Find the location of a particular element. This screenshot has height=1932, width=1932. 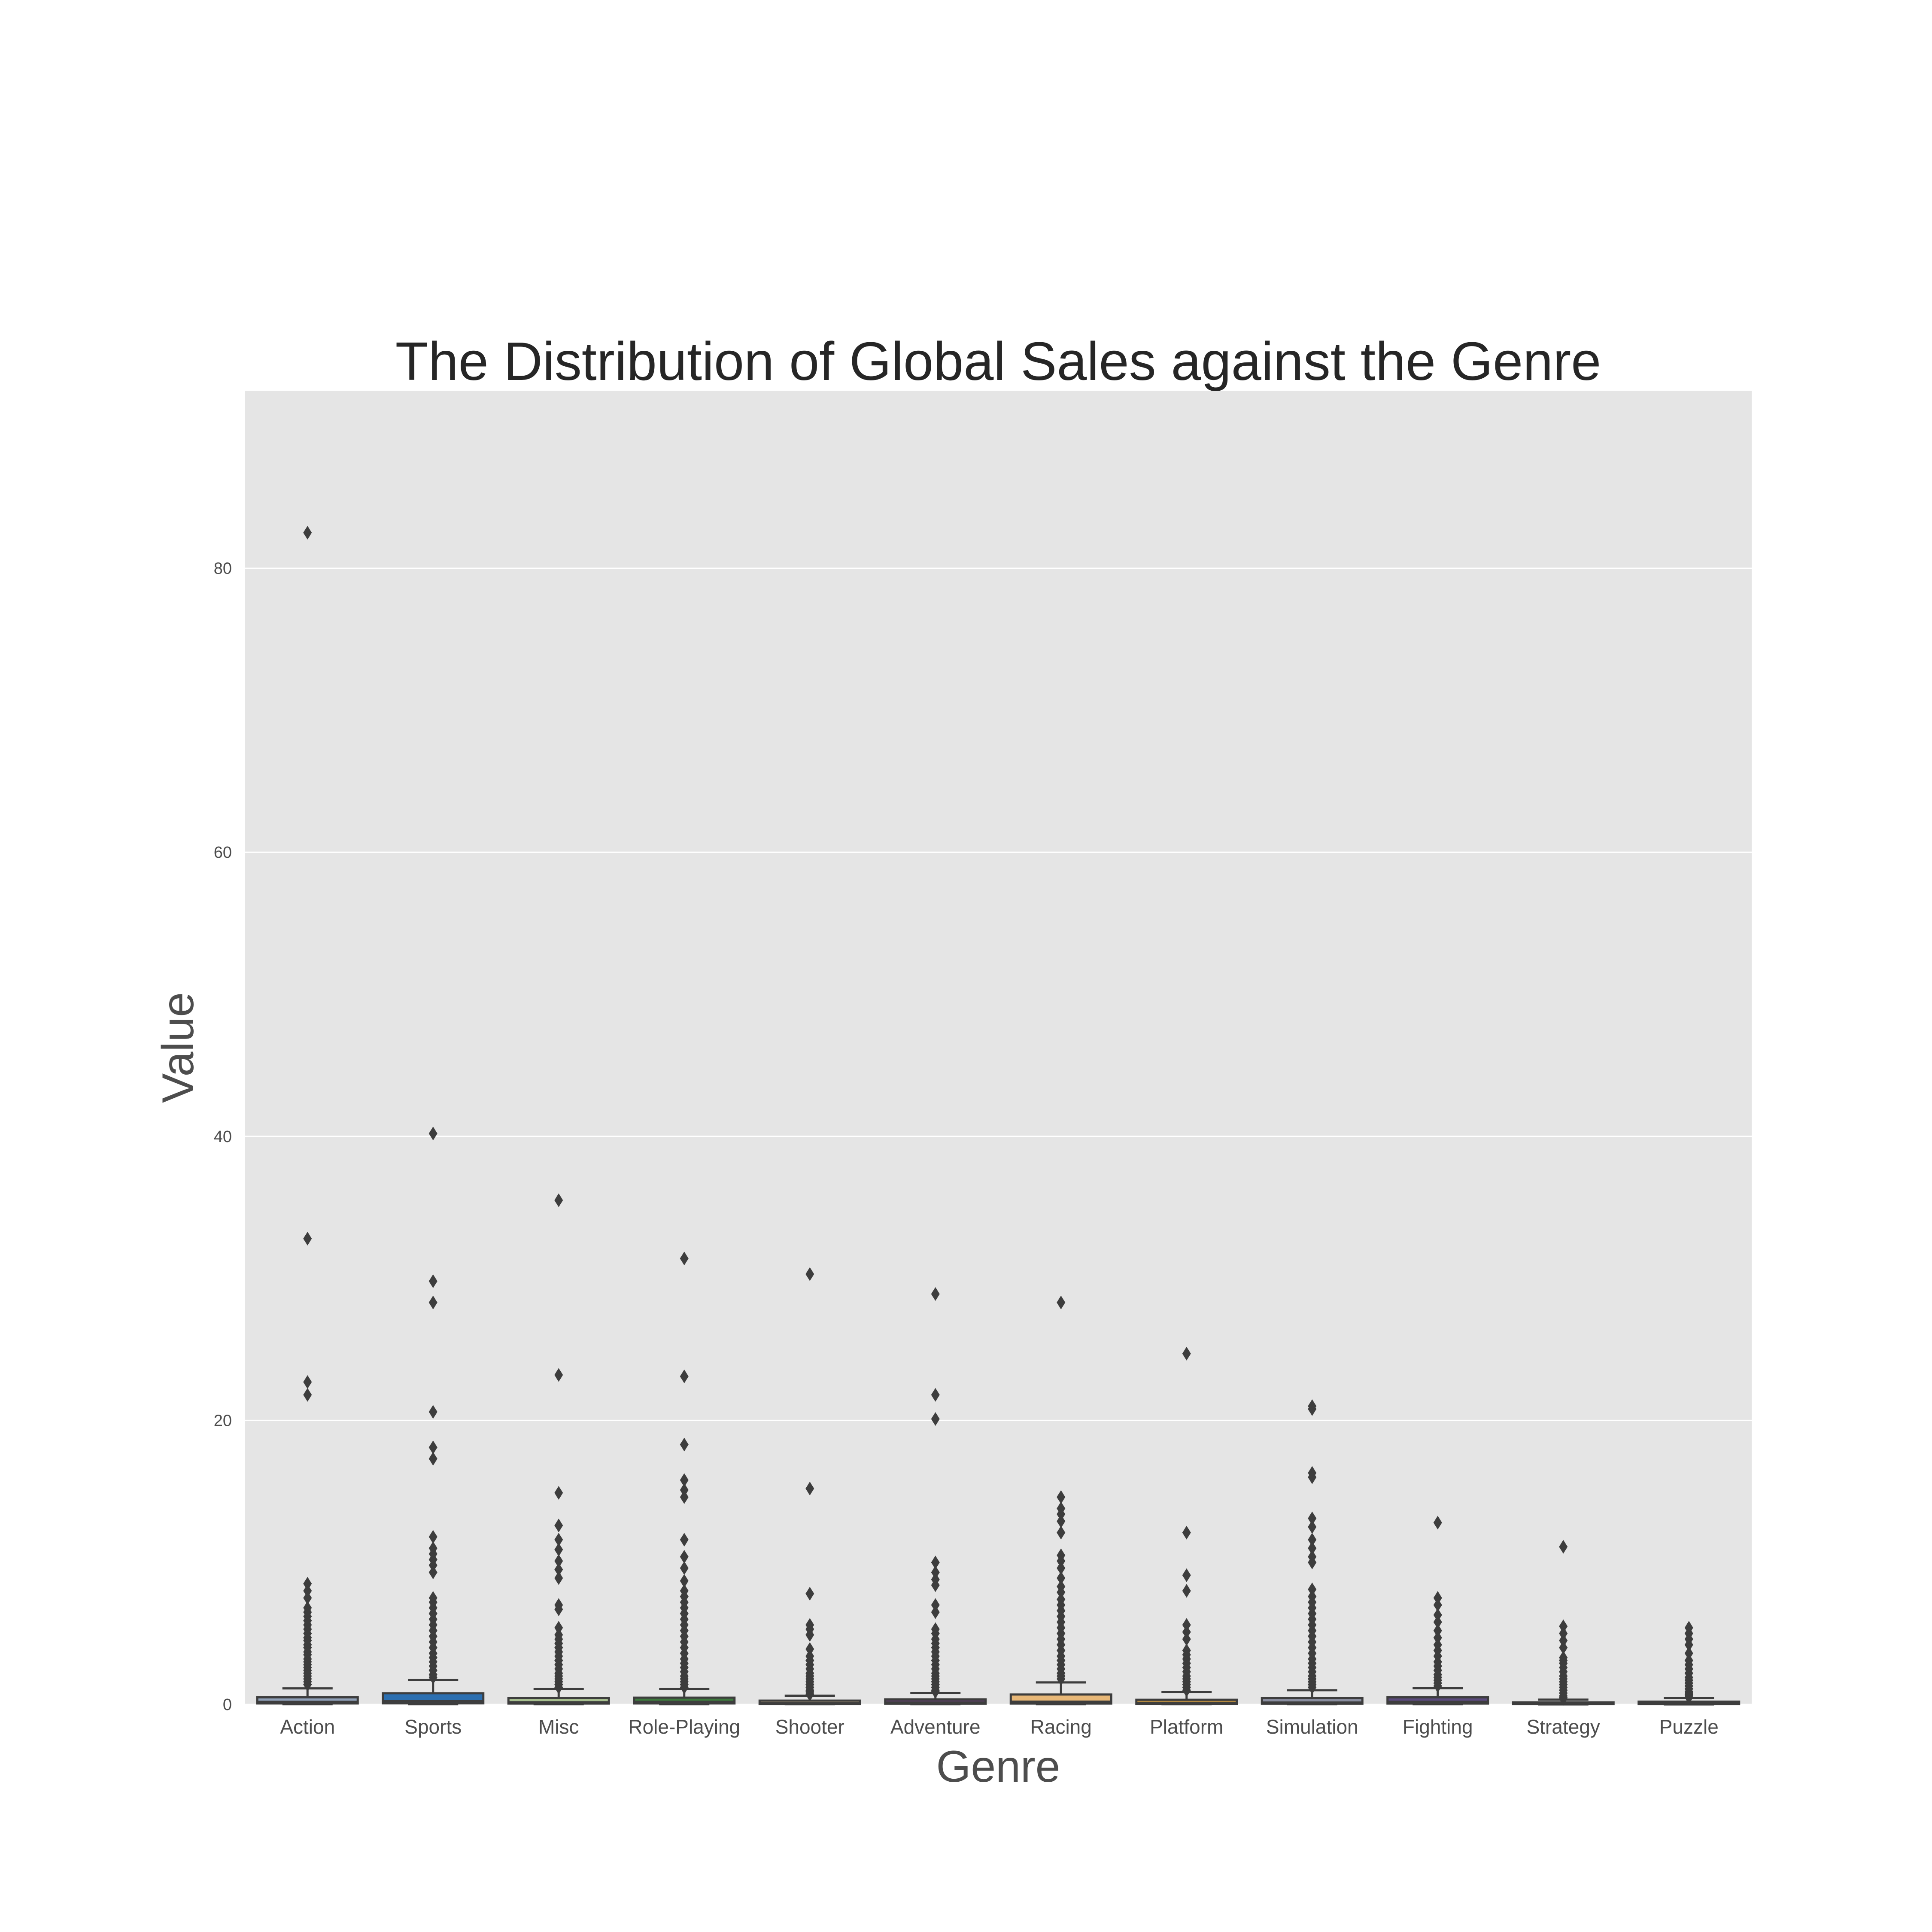

x-tick-label-simulation: Simulation is located at coordinates (1312, 1727).